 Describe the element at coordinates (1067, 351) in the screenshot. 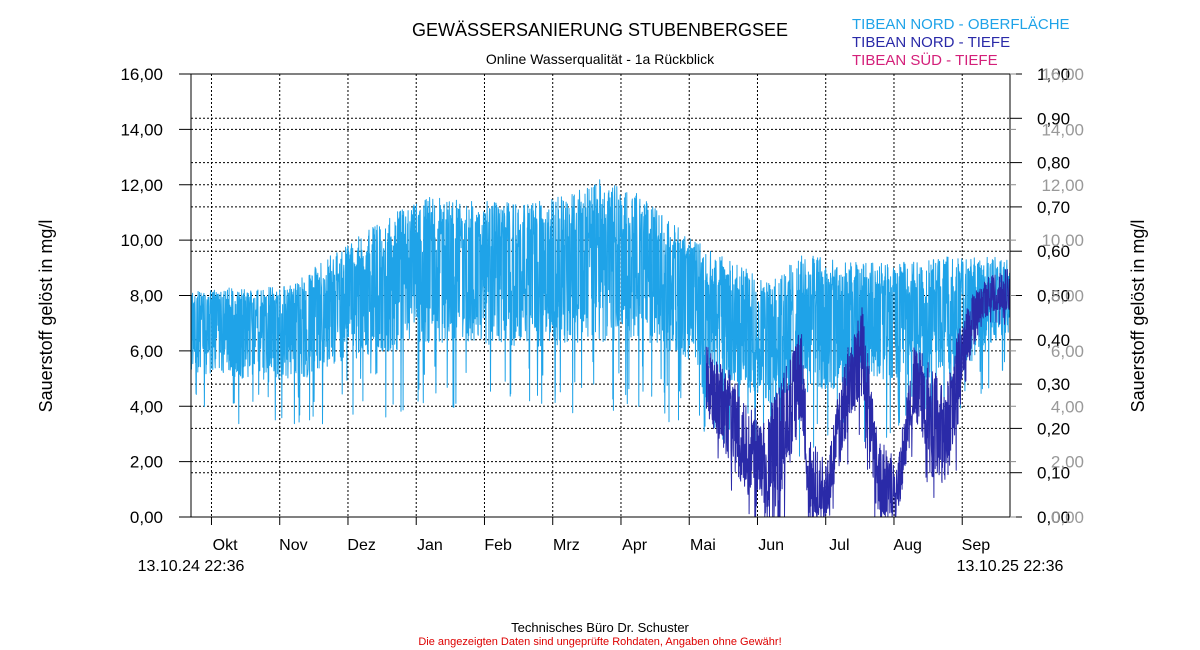

I see `y3-tick-label: 6,00` at that location.